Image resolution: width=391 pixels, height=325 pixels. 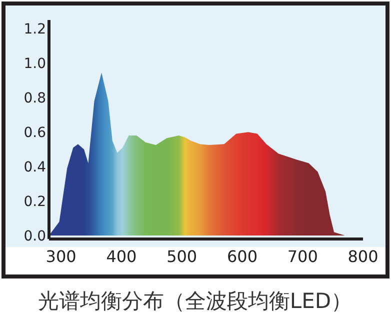 What do you see at coordinates (242, 256) in the screenshot?
I see `x-tick-label: 600` at bounding box center [242, 256].